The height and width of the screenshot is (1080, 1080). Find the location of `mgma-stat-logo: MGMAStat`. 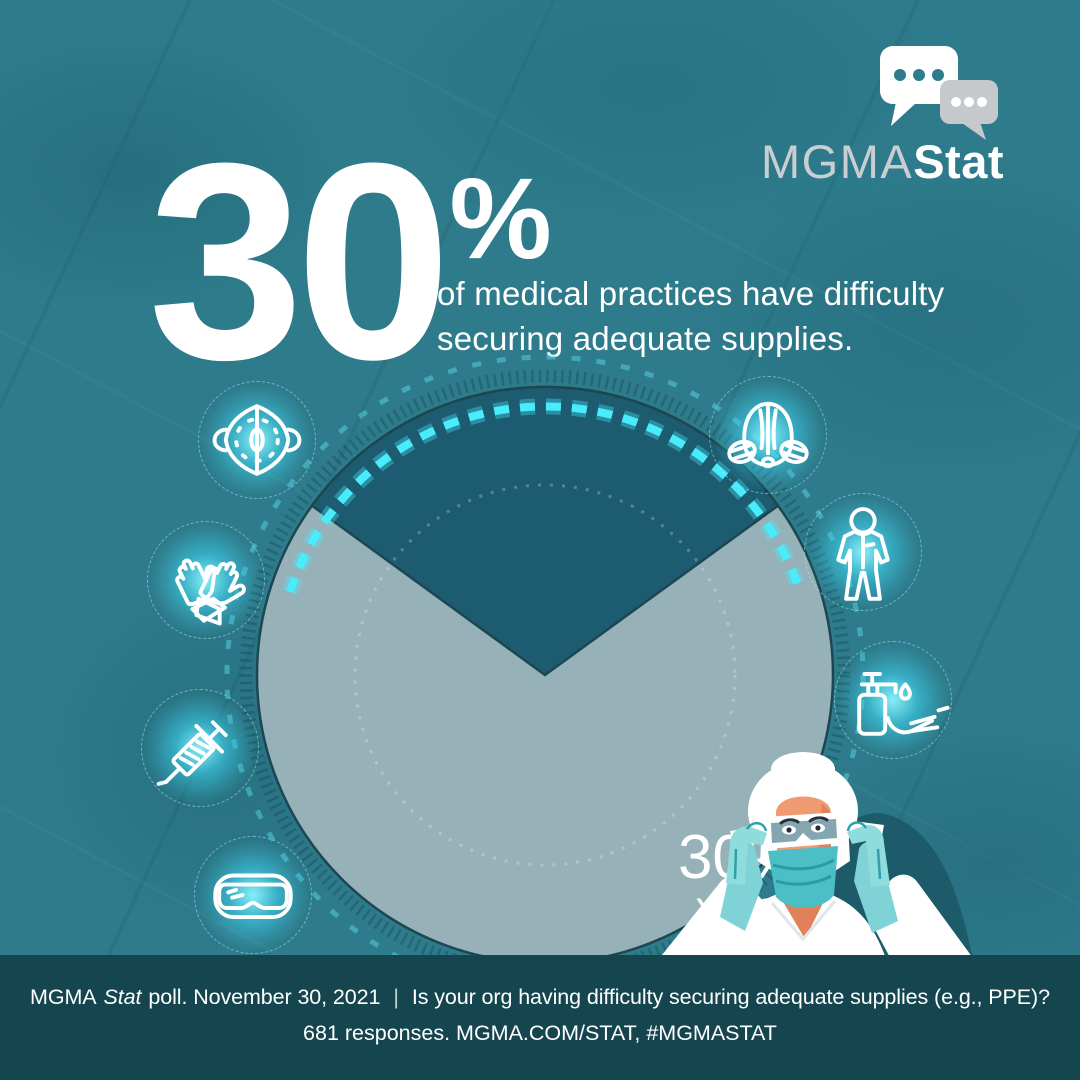

mgma-stat-logo: MGMAStat is located at coordinates (874, 112).